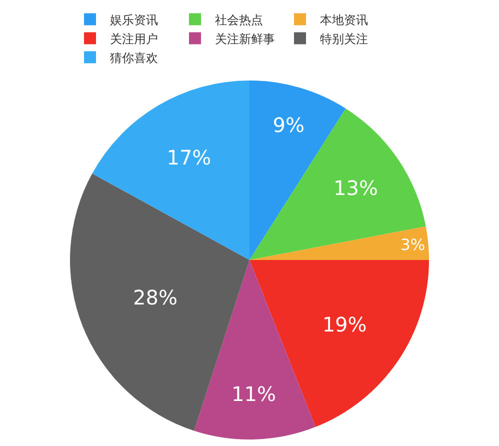 This screenshot has width=499, height=446. Describe the element at coordinates (134, 19) in the screenshot. I see `legend-label: 娱乐资讯` at that location.